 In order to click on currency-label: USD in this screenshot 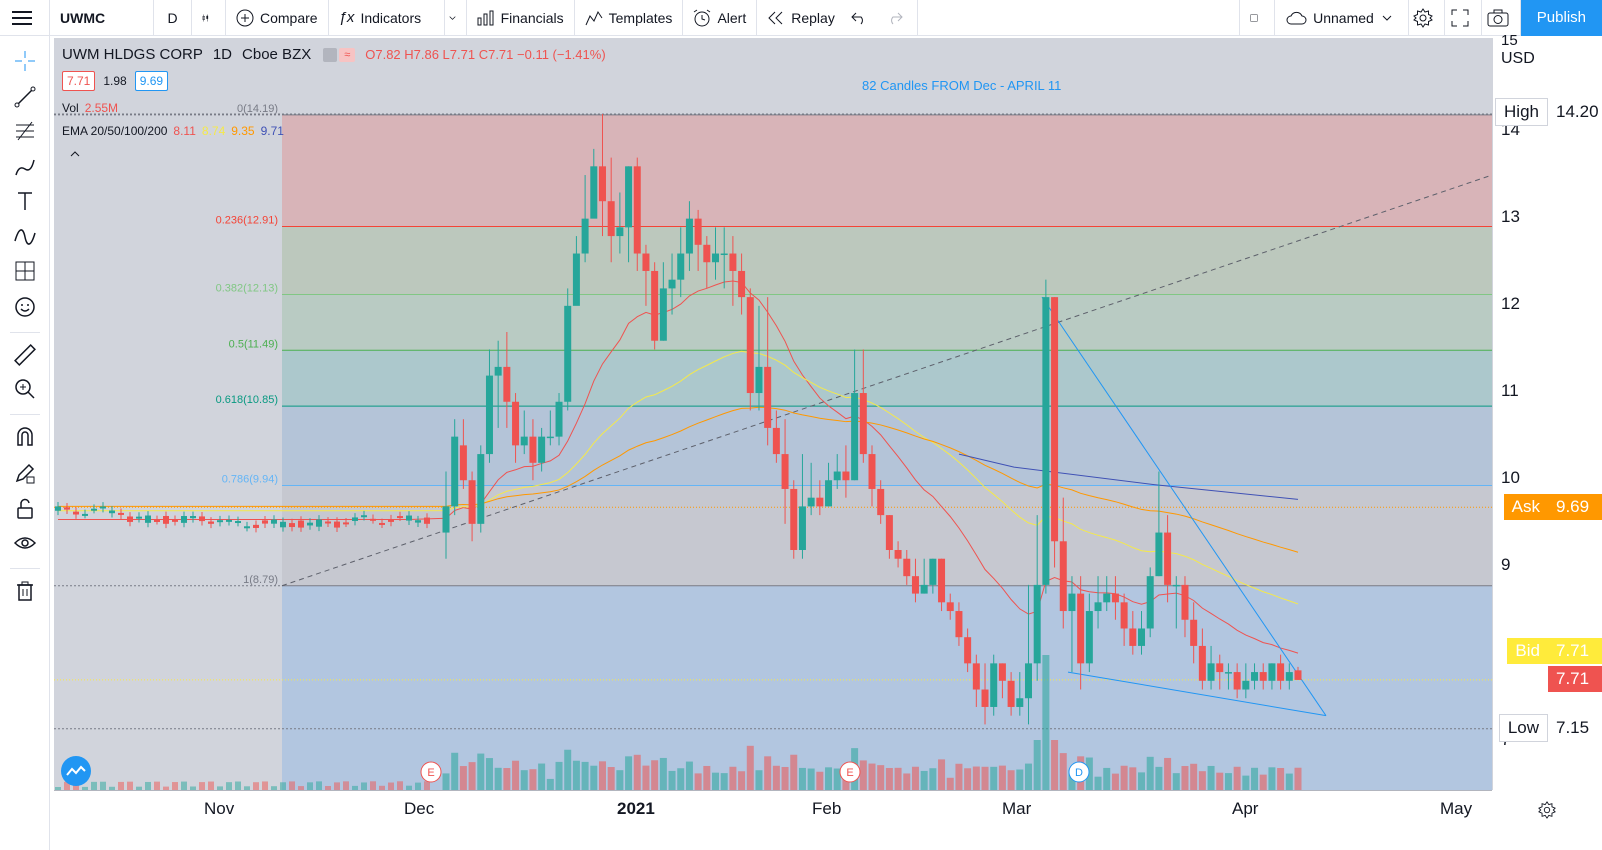, I will do `click(1518, 58)`.